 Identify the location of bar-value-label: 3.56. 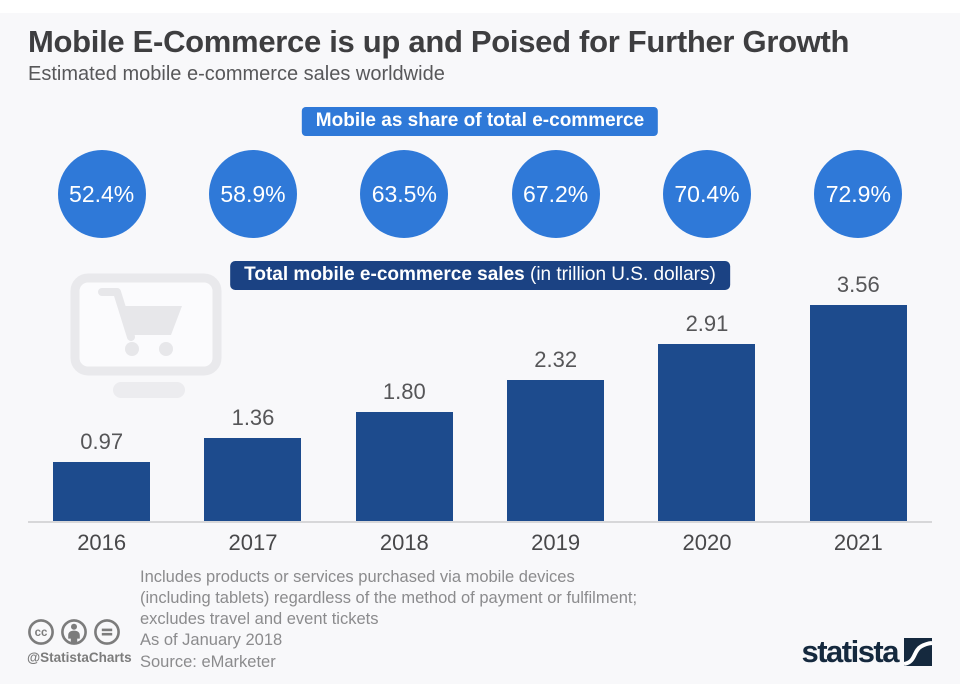
(858, 284).